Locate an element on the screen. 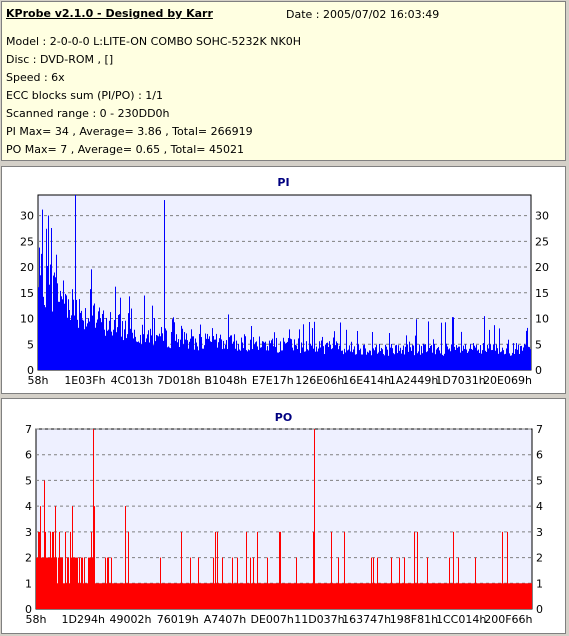 This screenshot has height=636, width=569. bar-spike is located at coordinates (314, 519).